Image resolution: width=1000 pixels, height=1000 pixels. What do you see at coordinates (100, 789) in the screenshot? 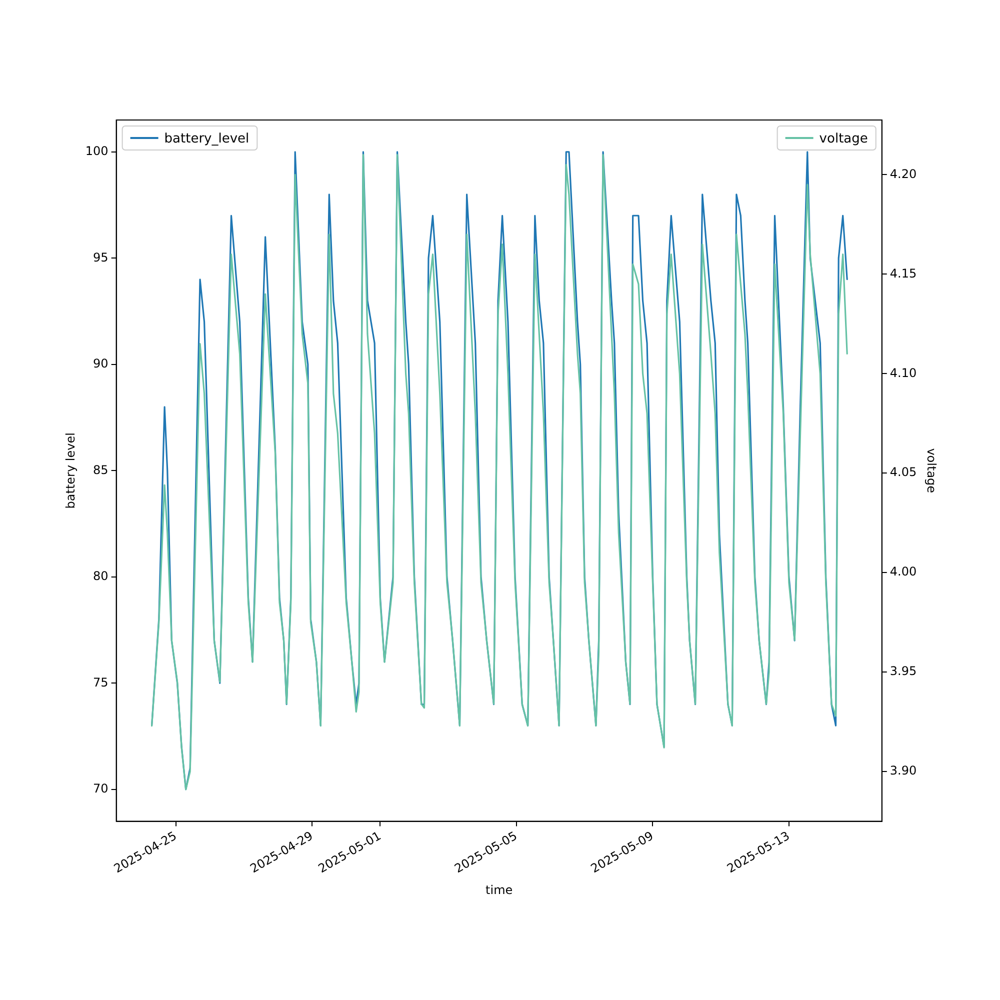
I see `y-tick-label: 70` at bounding box center [100, 789].